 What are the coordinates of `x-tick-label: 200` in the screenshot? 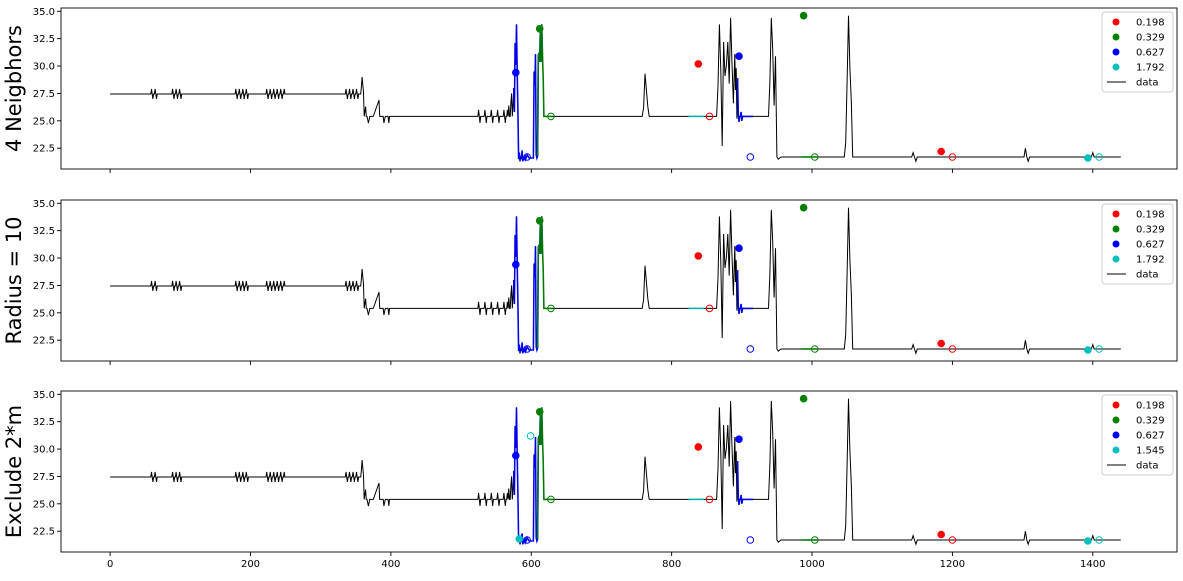 It's located at (250, 564).